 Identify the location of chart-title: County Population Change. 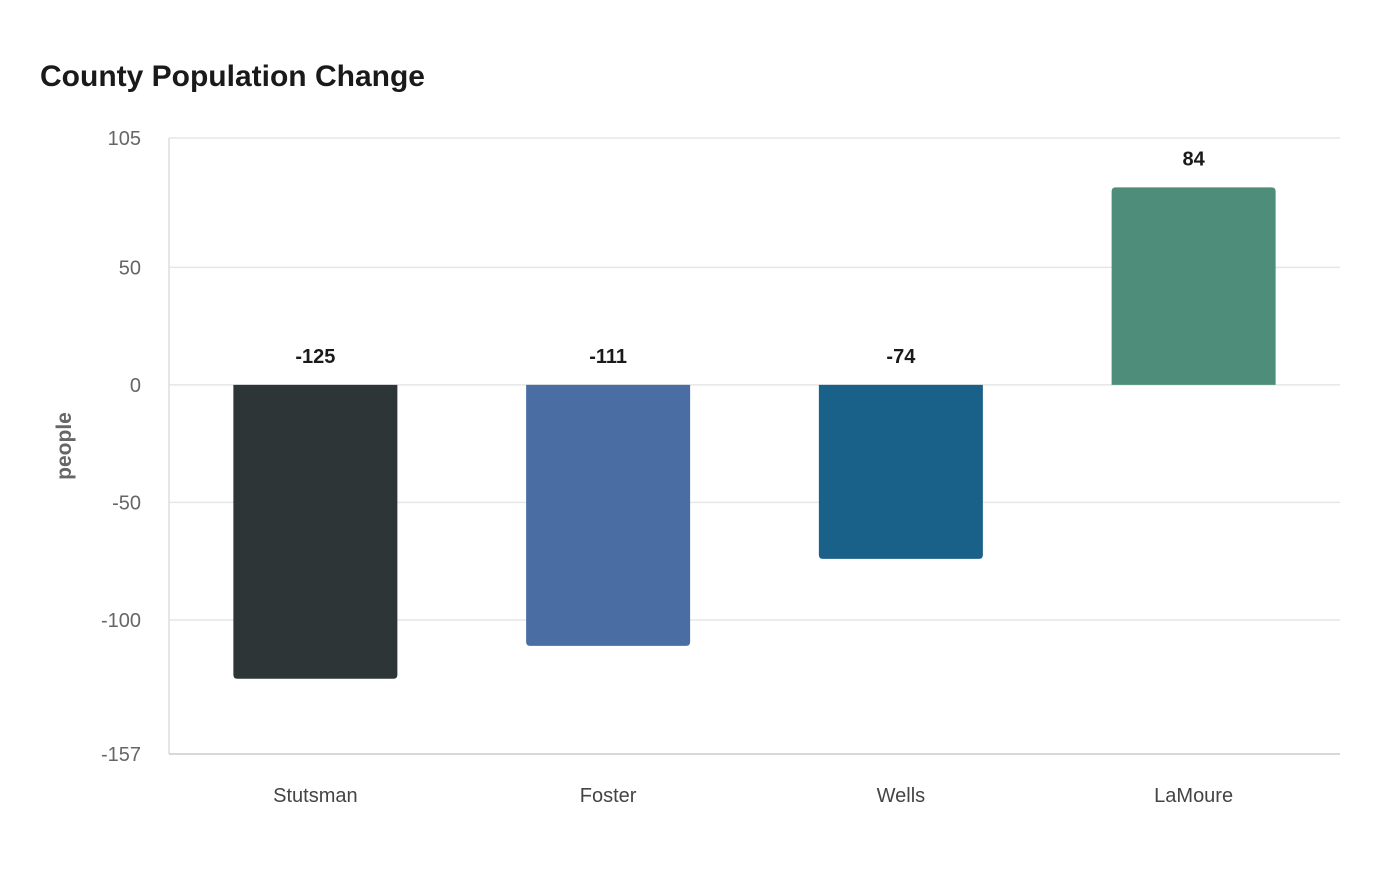
(232, 76).